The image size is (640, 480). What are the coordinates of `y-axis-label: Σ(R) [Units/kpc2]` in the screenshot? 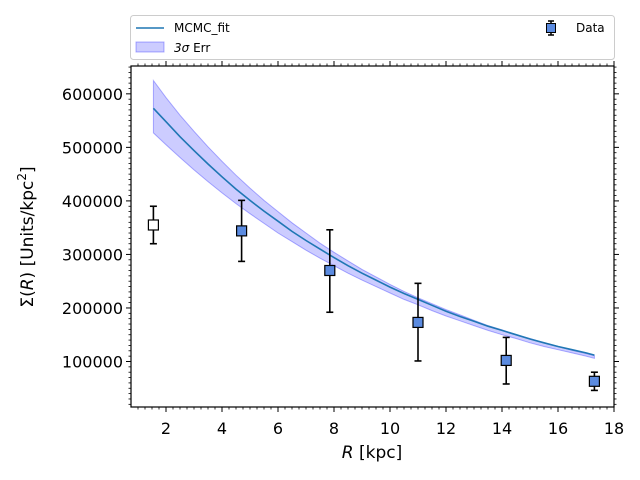 It's located at (26, 236).